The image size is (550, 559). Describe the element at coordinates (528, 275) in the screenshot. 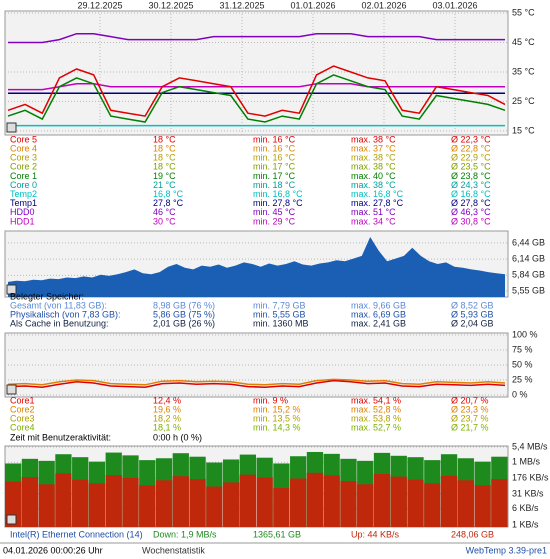

I see `y-tick-label: 5,84 GB` at that location.